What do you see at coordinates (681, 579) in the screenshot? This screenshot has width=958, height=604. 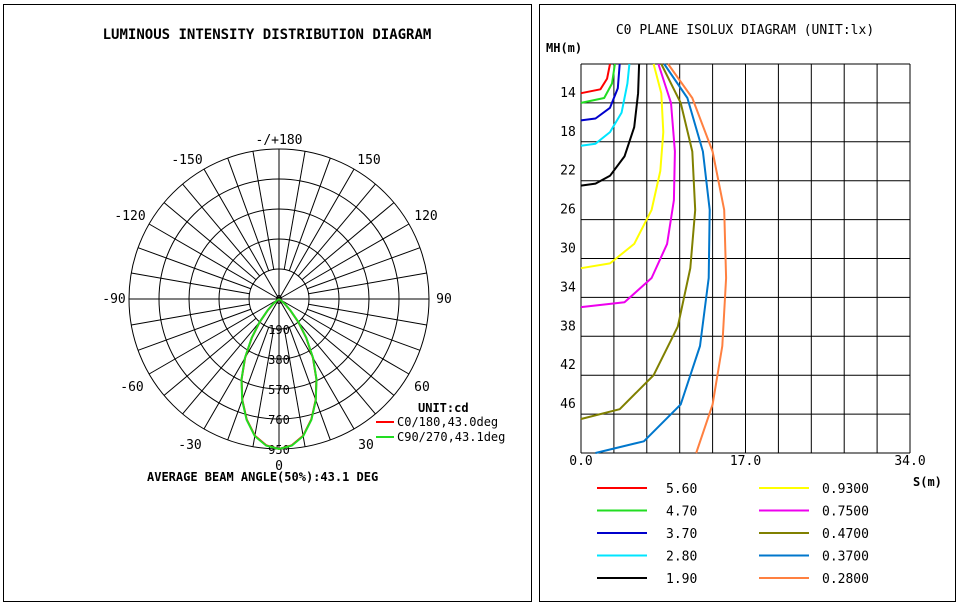 I see `isolux-legend-label-4: 1.90` at bounding box center [681, 579].